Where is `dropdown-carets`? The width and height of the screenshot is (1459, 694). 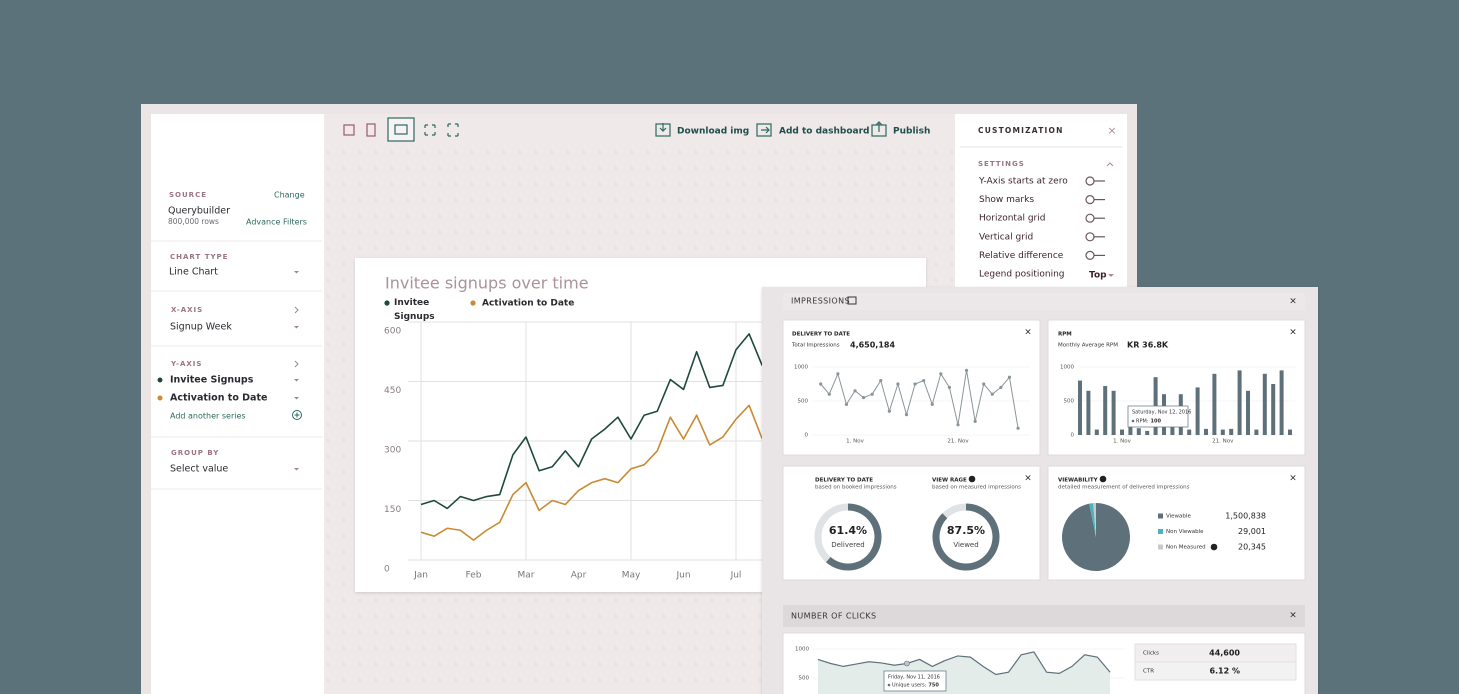 dropdown-carets is located at coordinates (296, 371).